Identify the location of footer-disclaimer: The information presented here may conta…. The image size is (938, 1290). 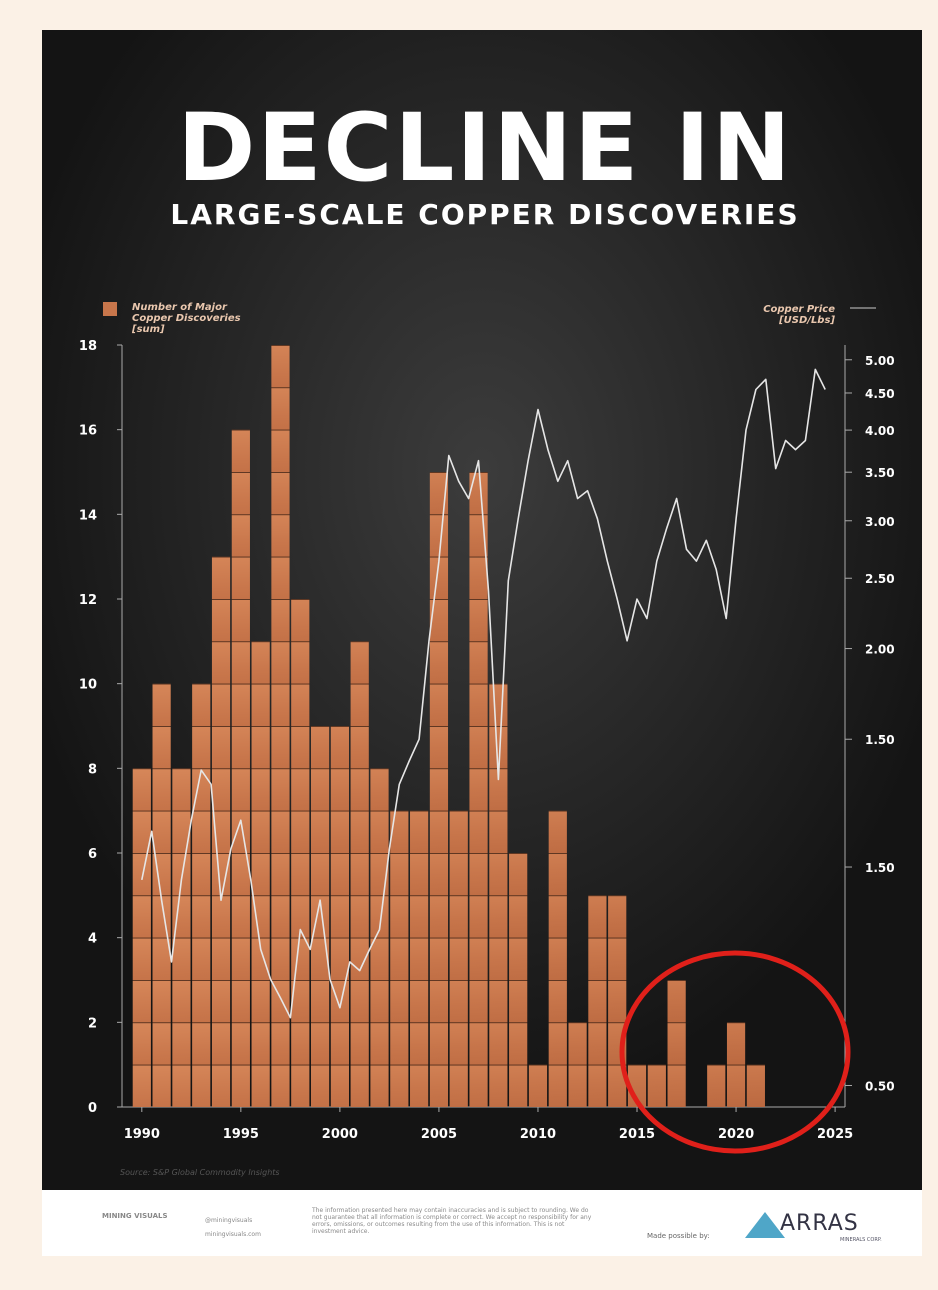
(452, 1221).